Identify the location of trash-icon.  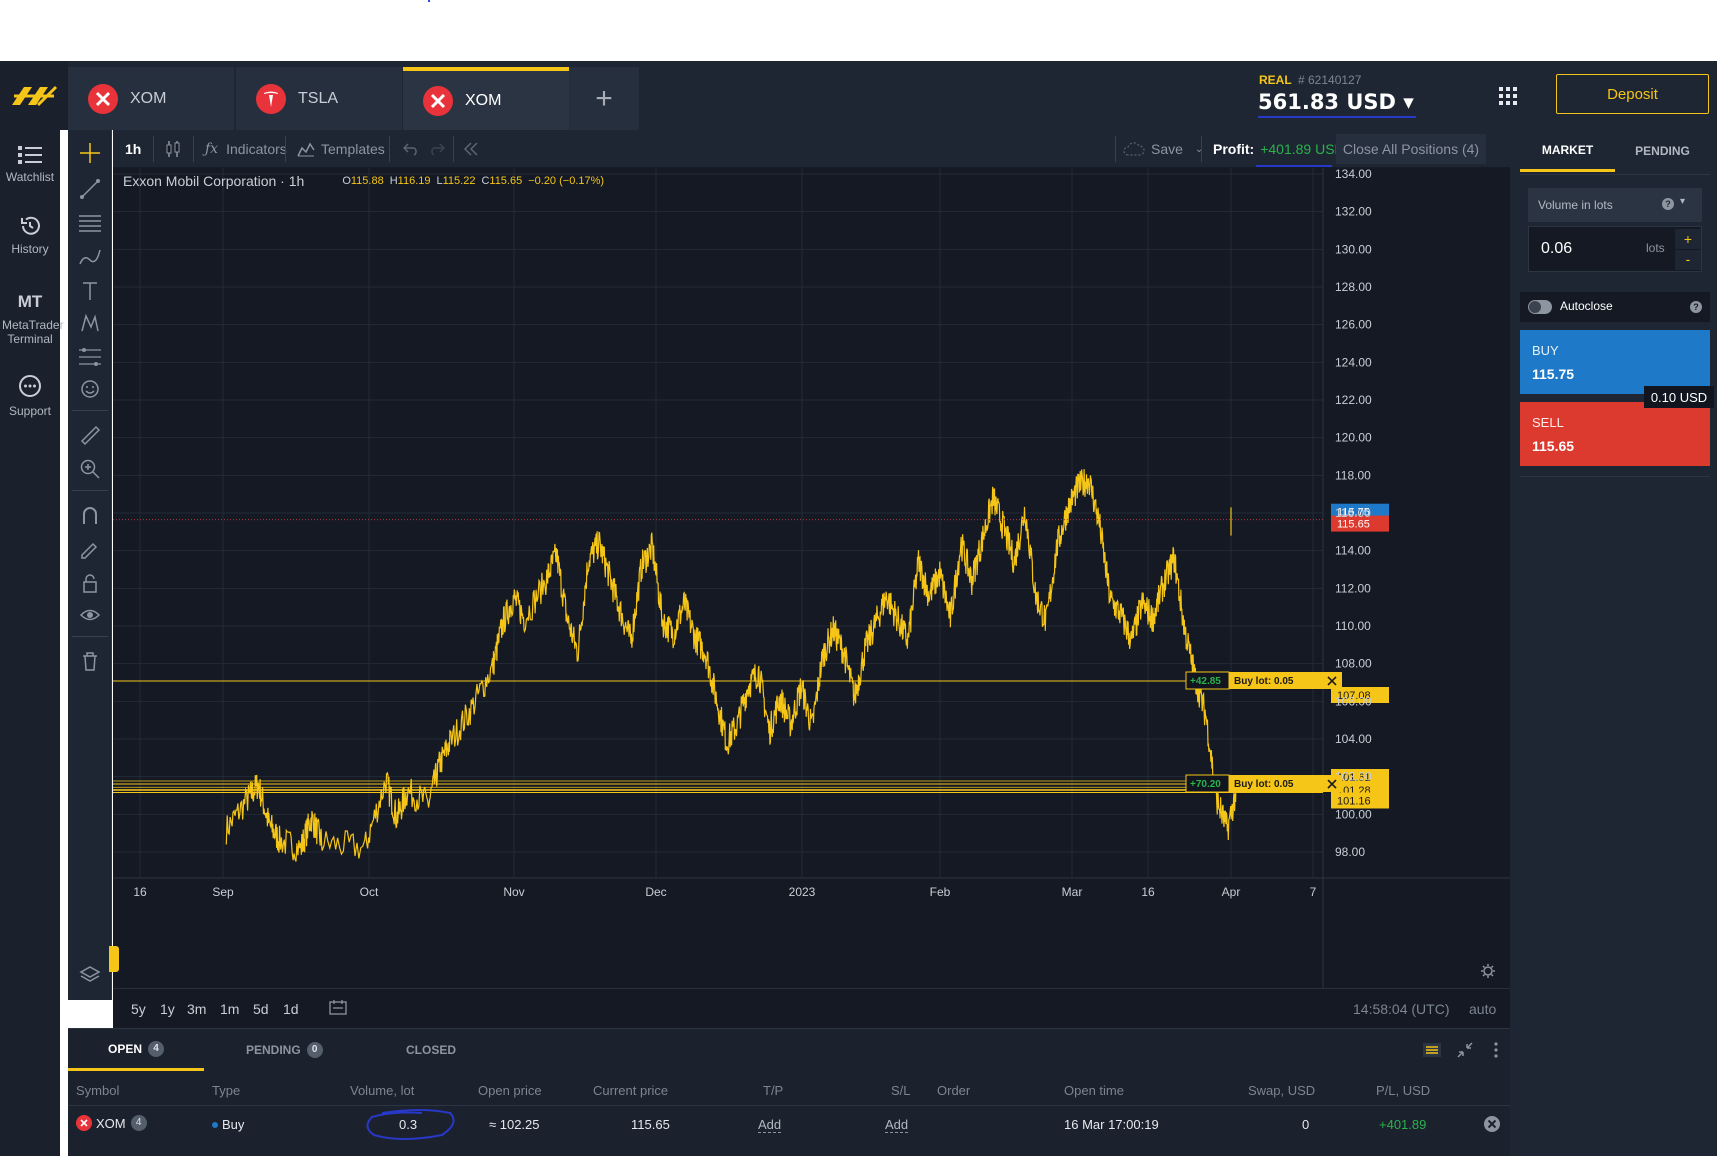
(90, 661).